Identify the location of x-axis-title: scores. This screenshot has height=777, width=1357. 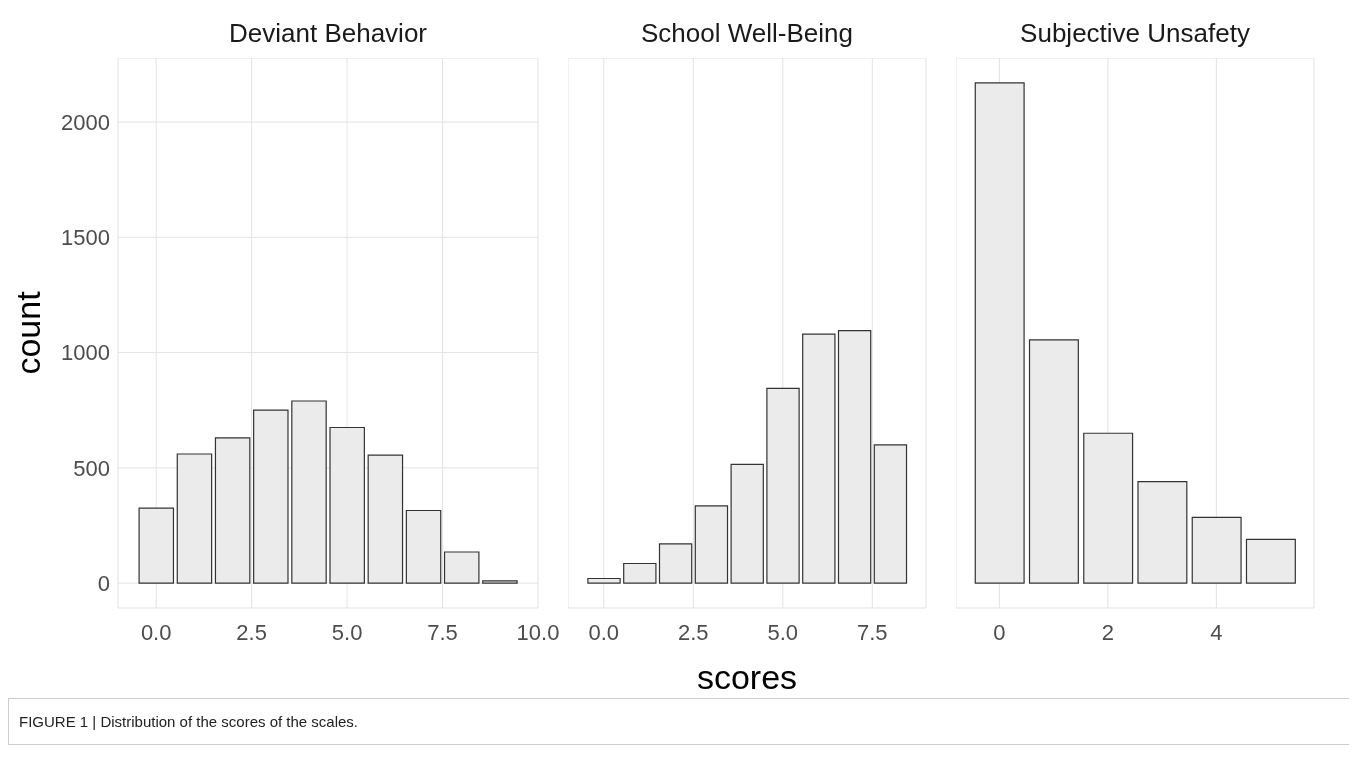
(747, 677).